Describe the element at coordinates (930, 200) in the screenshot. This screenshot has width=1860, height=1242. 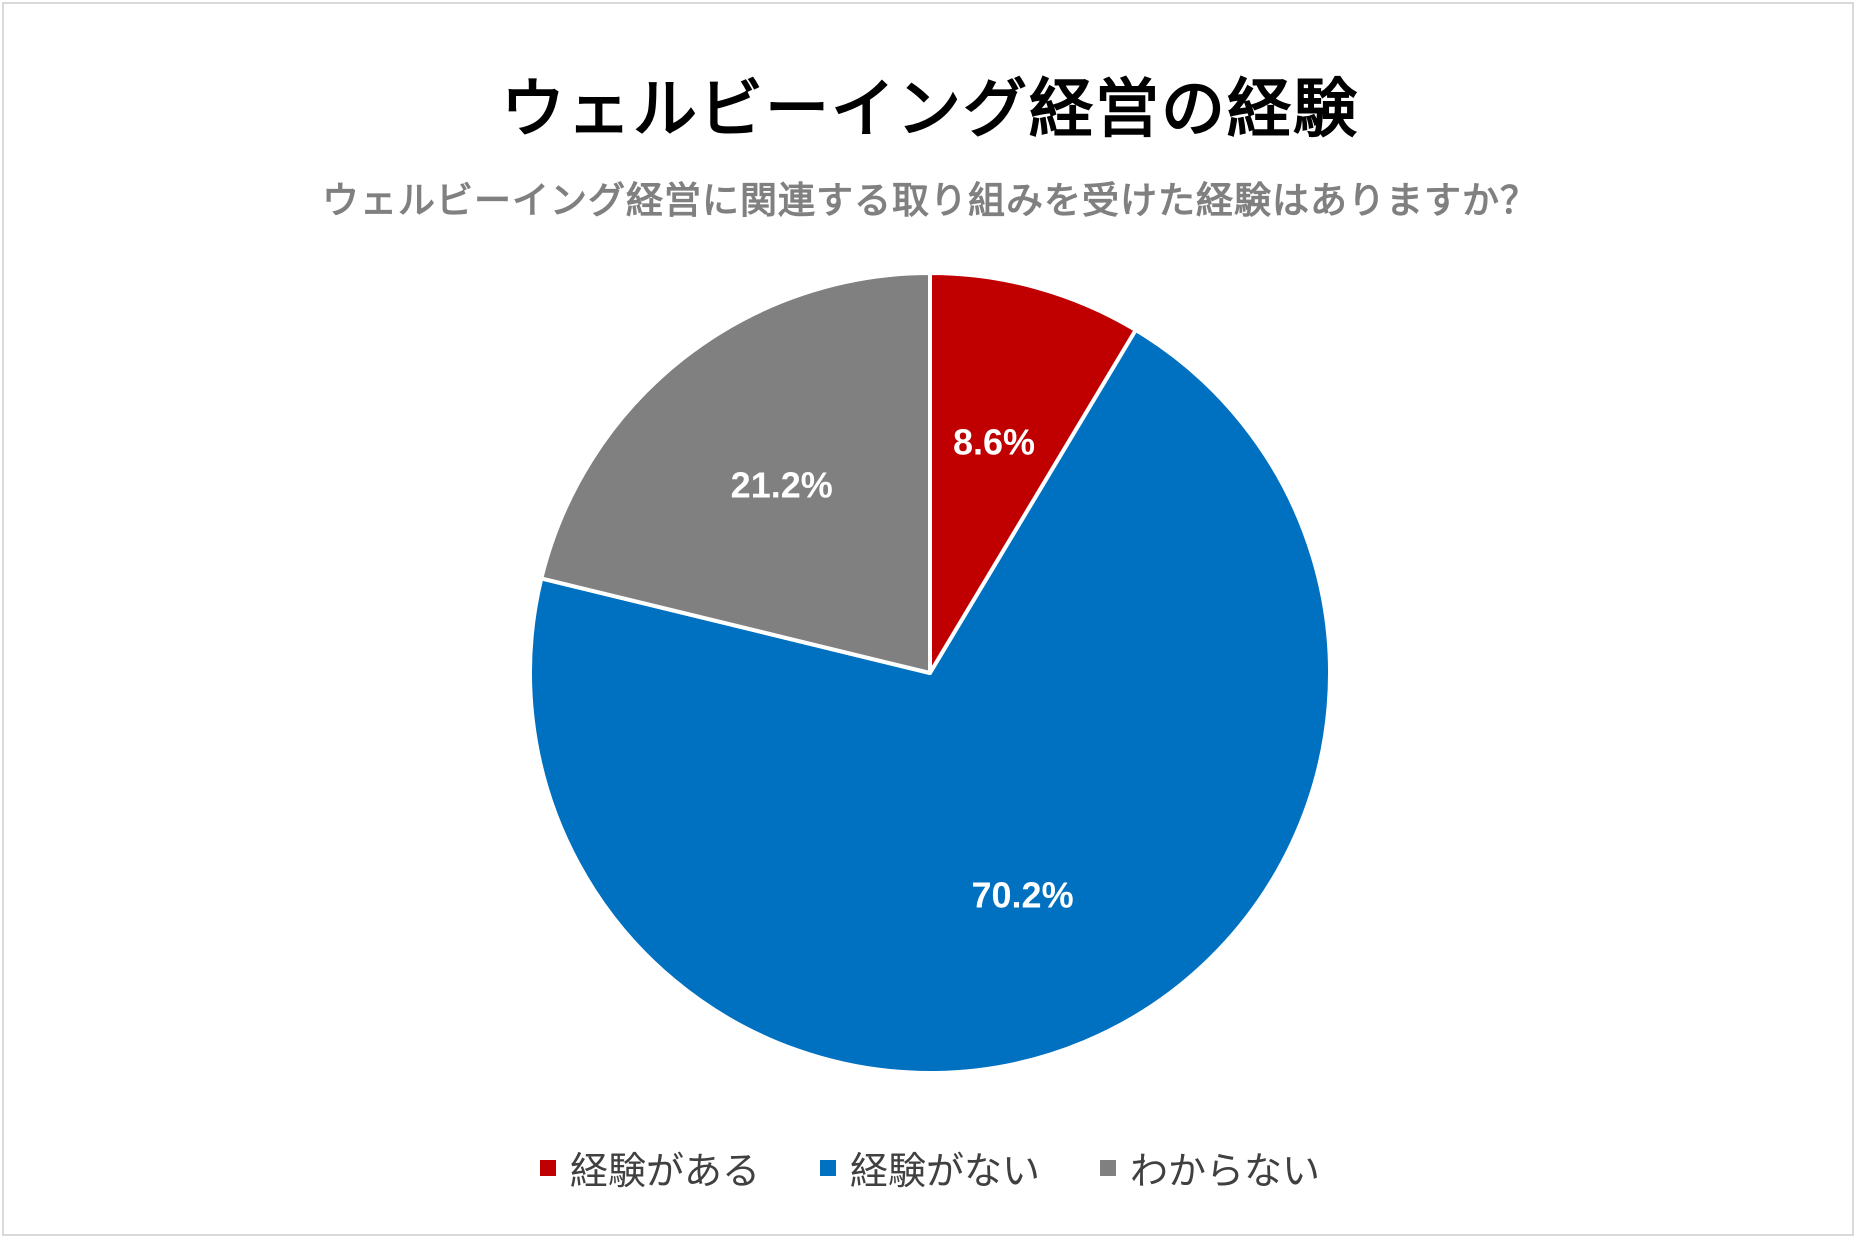
I see `chart-subtitle: ウェルビーイング経営に関連する取り組みを受けた経験はありますか？` at that location.